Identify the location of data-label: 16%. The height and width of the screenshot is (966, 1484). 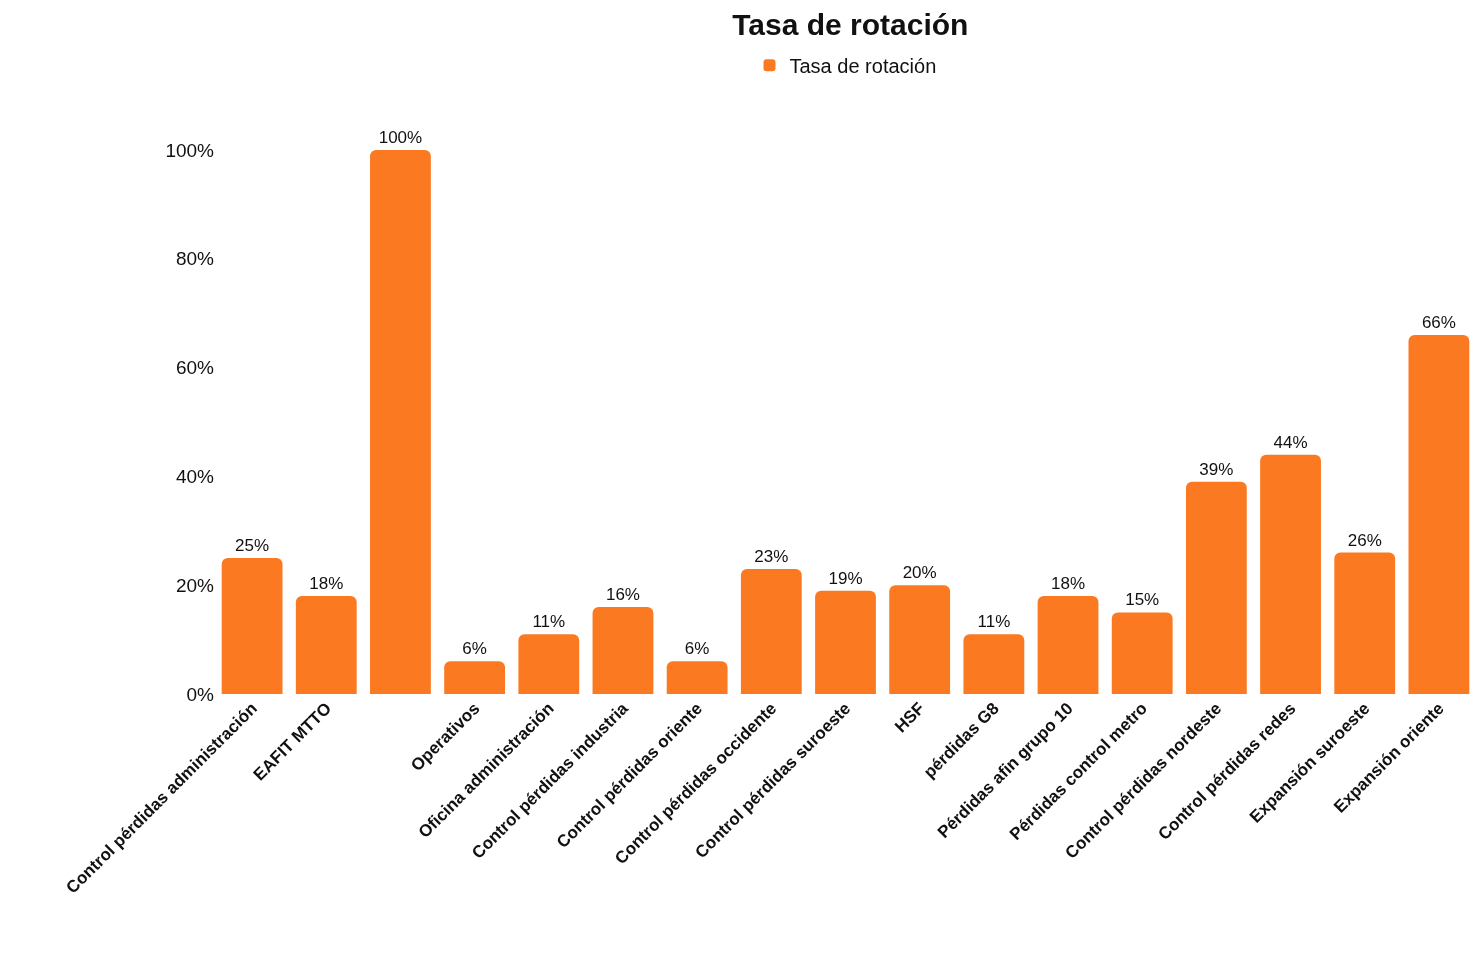
(622, 594).